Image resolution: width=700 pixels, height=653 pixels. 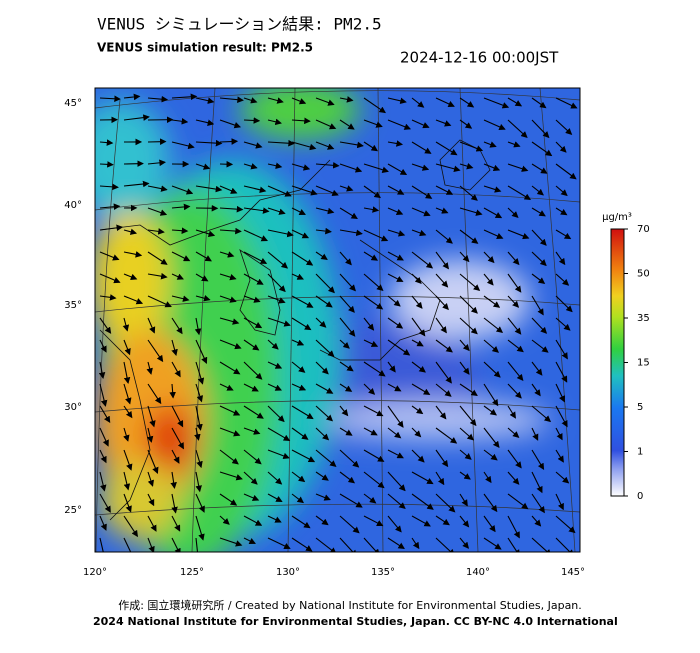 I want to click on colorbar-label: 5, so click(x=640, y=407).